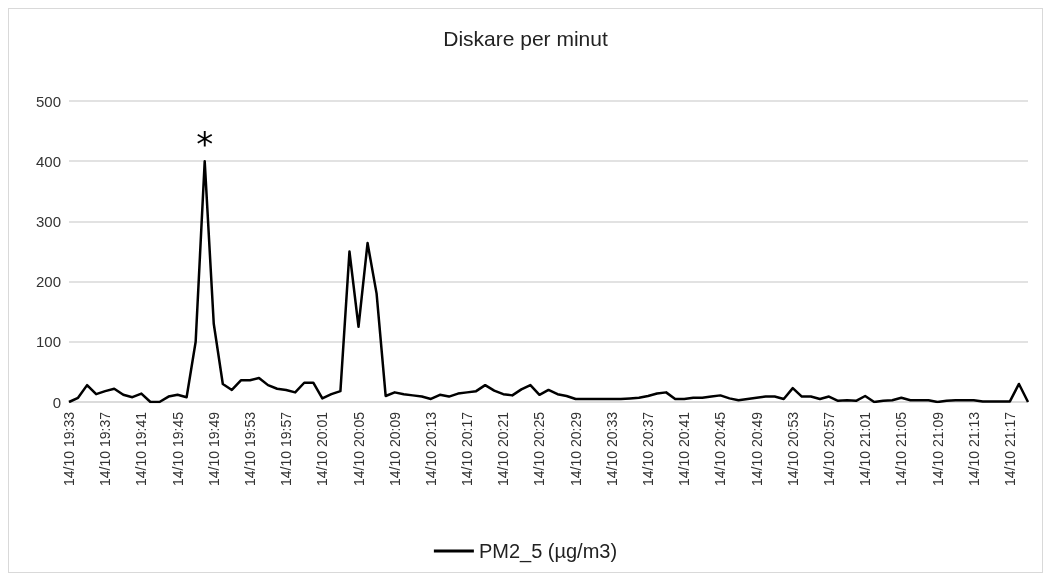 Image resolution: width=1051 pixels, height=581 pixels. Describe the element at coordinates (792, 448) in the screenshot. I see `x-tick-label: 14/10 20:53` at that location.